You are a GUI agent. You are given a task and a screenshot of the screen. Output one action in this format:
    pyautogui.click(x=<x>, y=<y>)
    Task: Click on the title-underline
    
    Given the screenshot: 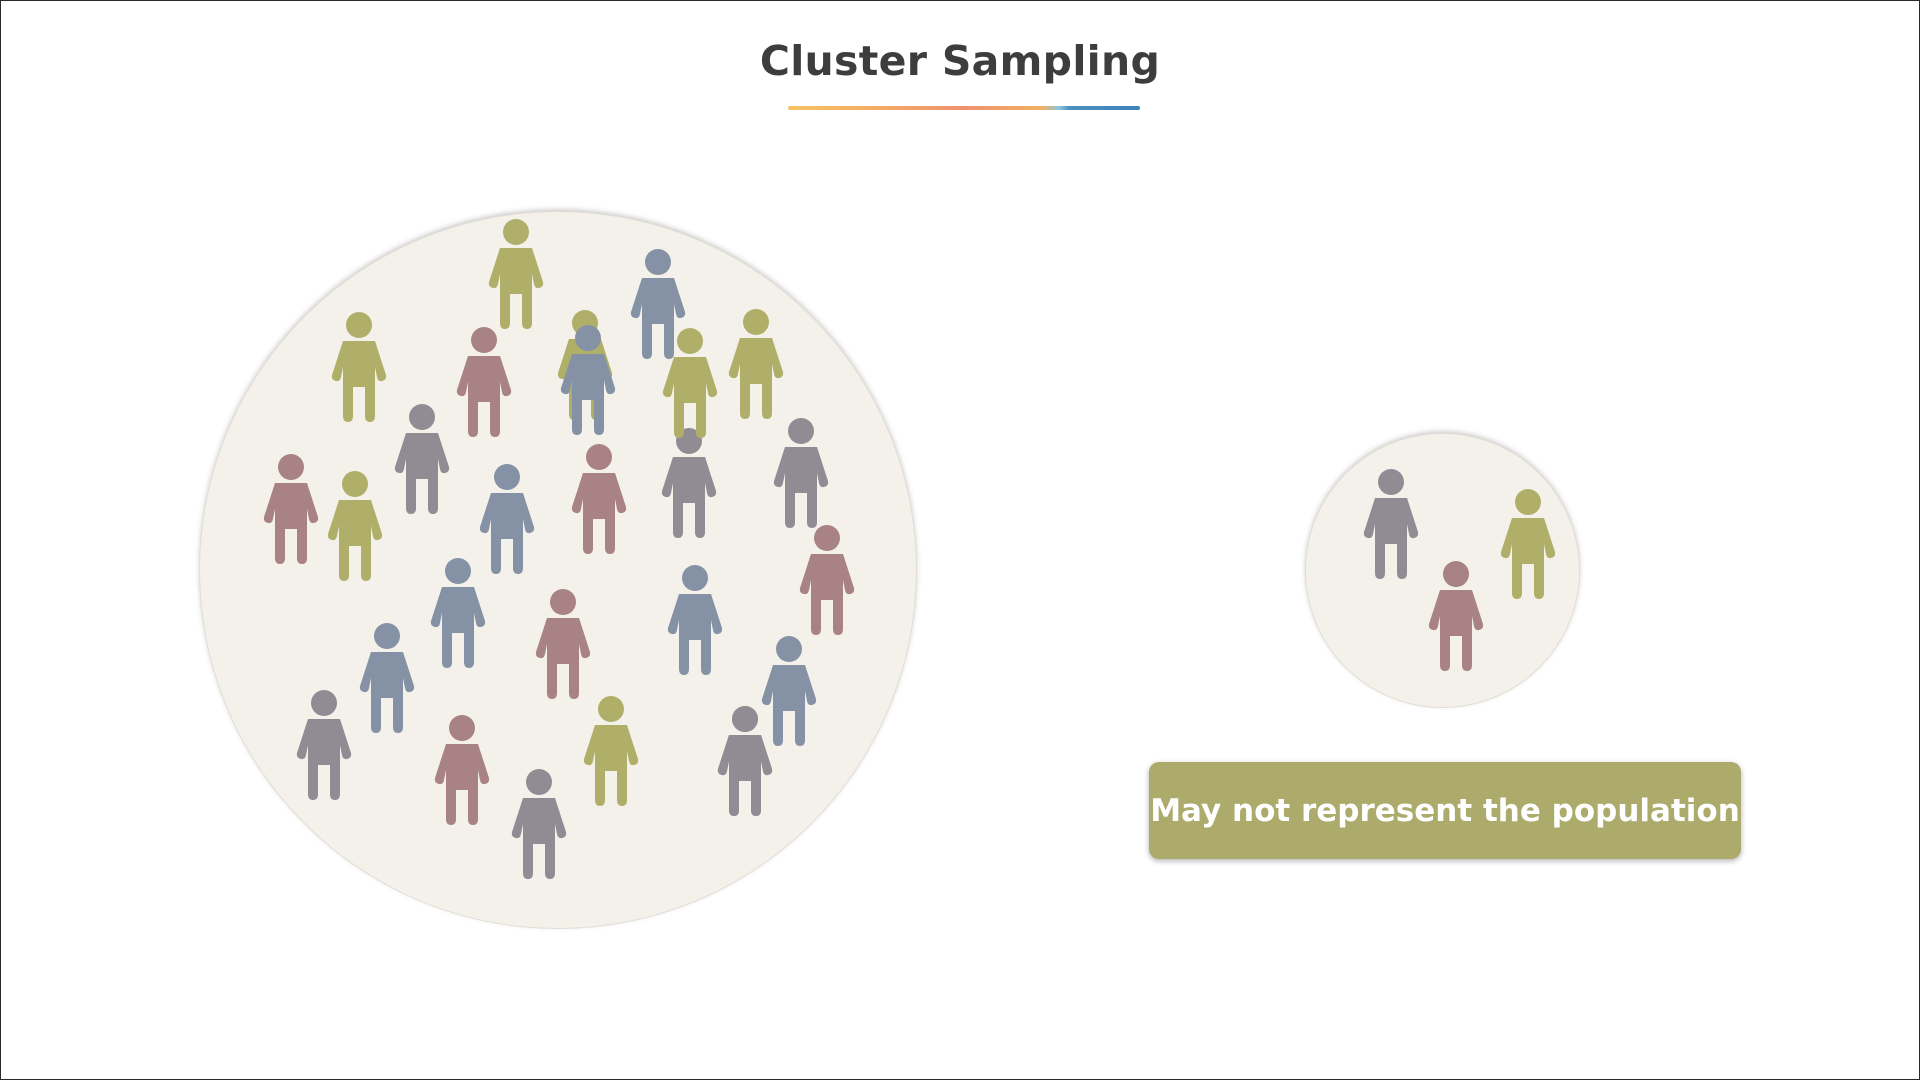 What is the action you would take?
    pyautogui.click(x=964, y=108)
    